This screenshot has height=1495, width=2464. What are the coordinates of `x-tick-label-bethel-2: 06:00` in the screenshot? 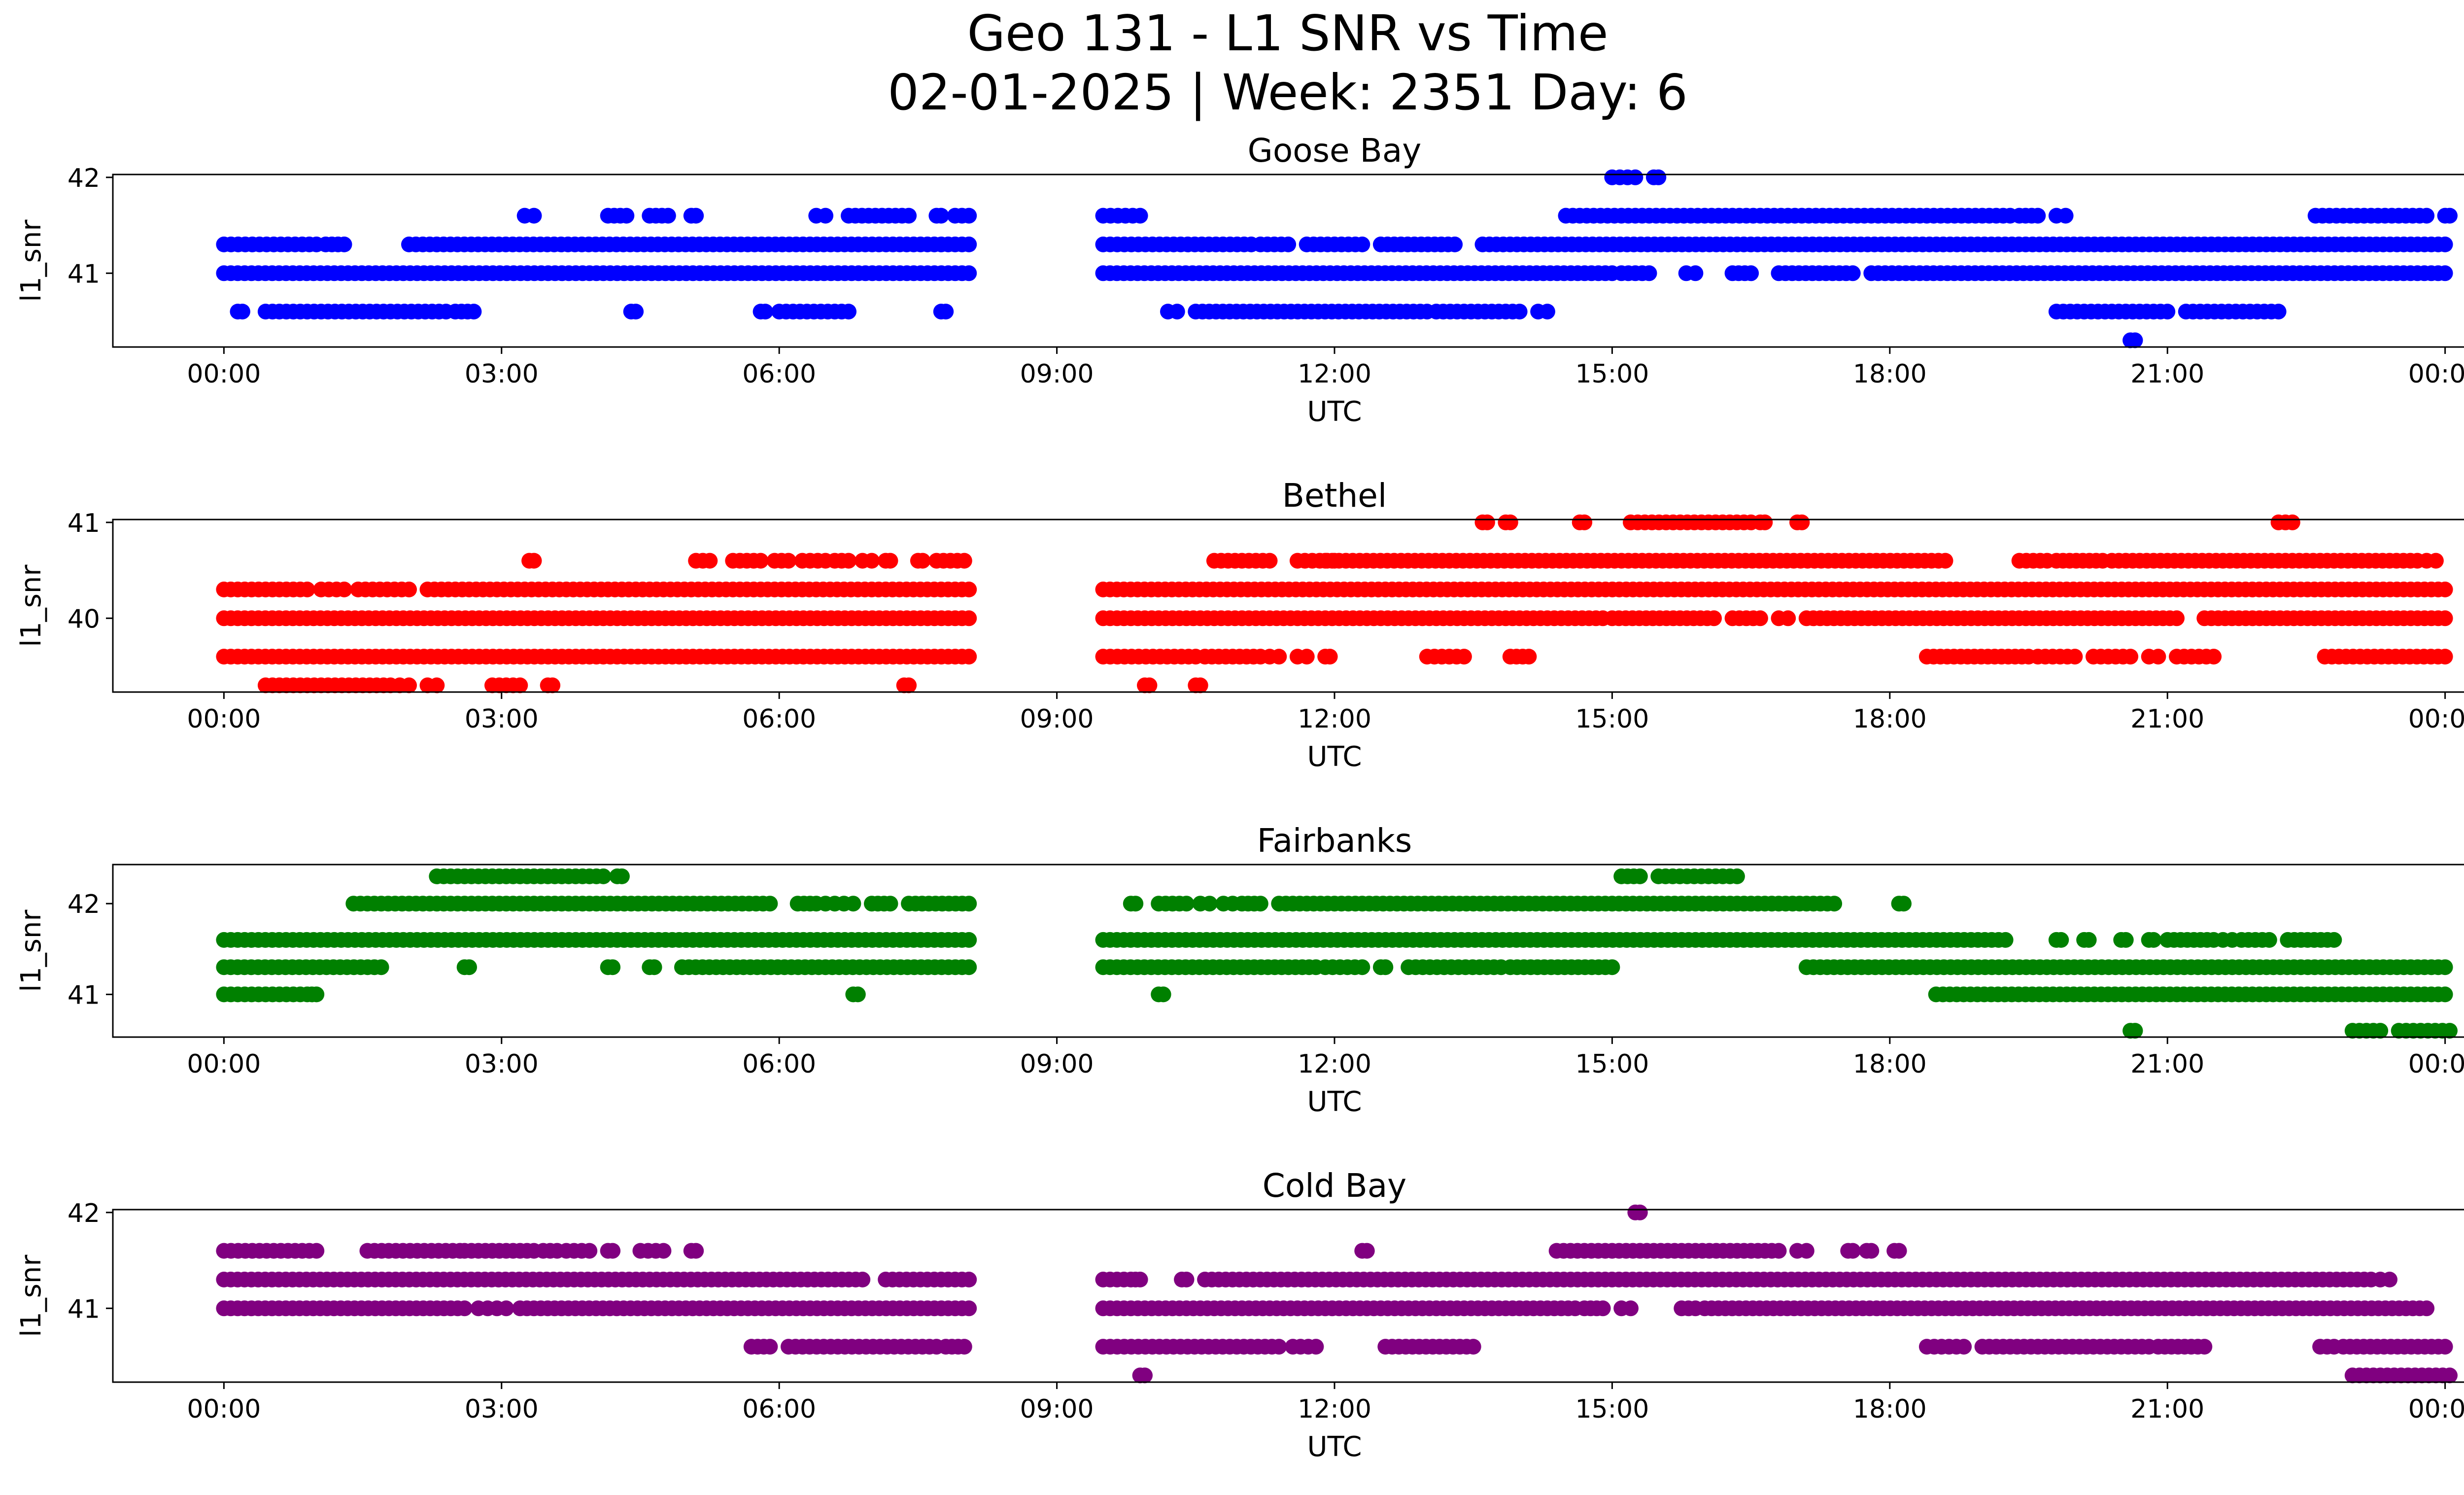 It's located at (779, 719).